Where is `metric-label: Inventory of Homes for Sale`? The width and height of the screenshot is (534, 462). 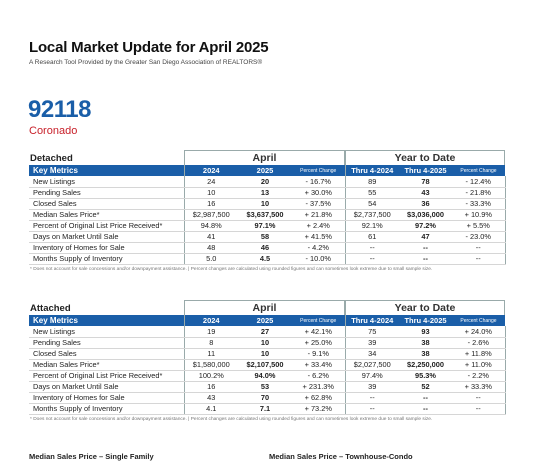 metric-label: Inventory of Homes for Sale is located at coordinates (106, 398).